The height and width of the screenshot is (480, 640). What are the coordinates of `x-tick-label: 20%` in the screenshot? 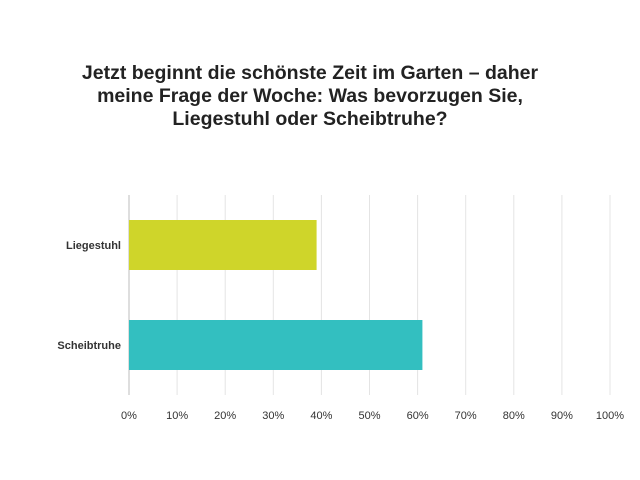 It's located at (225, 416).